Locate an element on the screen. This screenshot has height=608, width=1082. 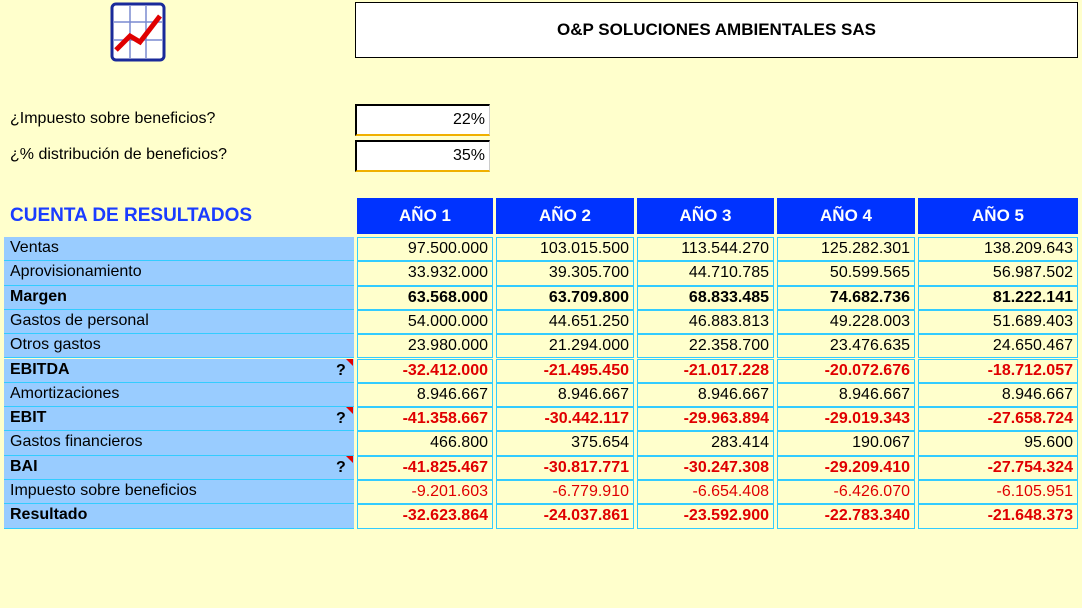
cell: 113.544.270 is located at coordinates (705, 249).